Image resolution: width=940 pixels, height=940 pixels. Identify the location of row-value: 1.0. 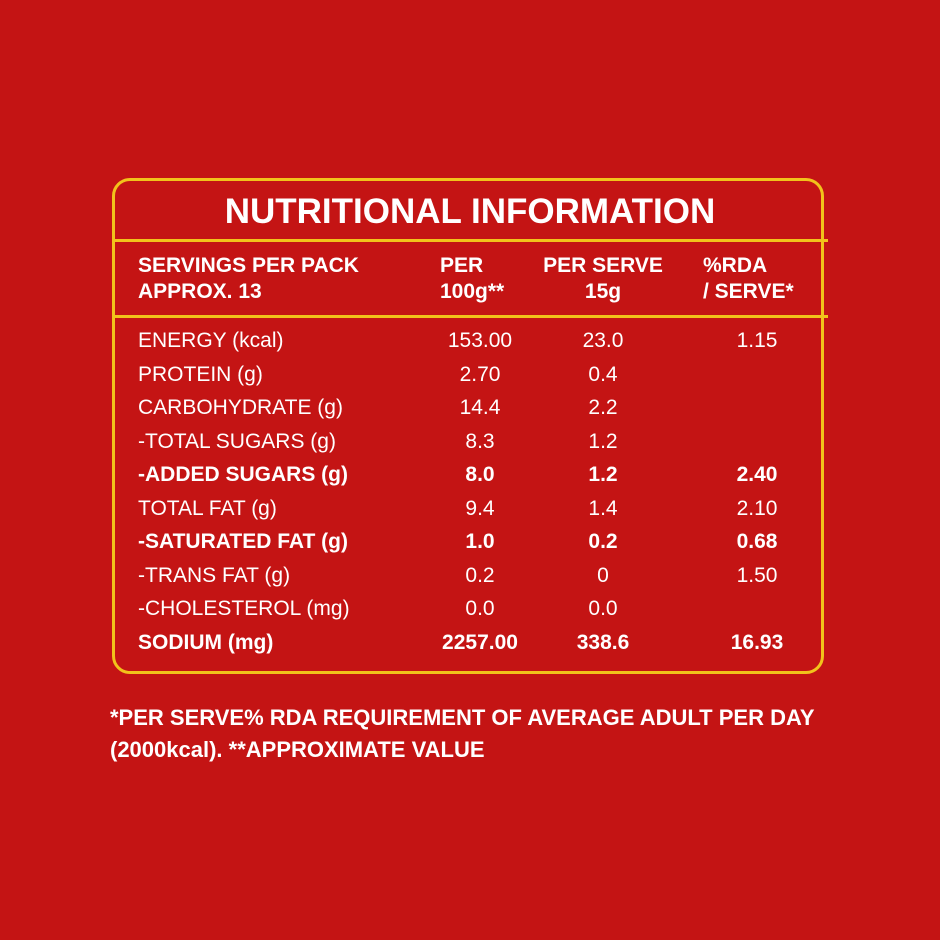
(480, 541).